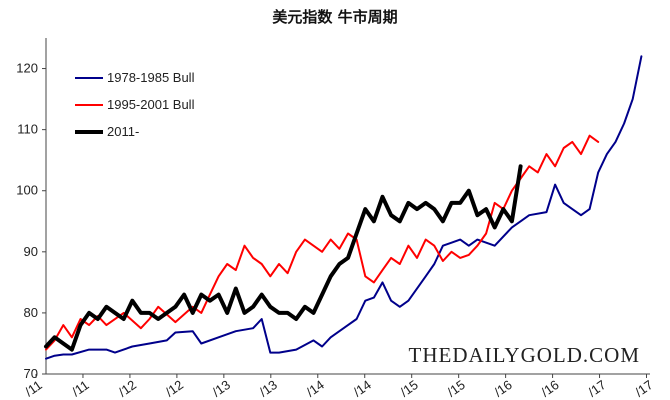  Describe the element at coordinates (335, 17) in the screenshot. I see `chart-title: 美元指数 牛市周期` at that location.